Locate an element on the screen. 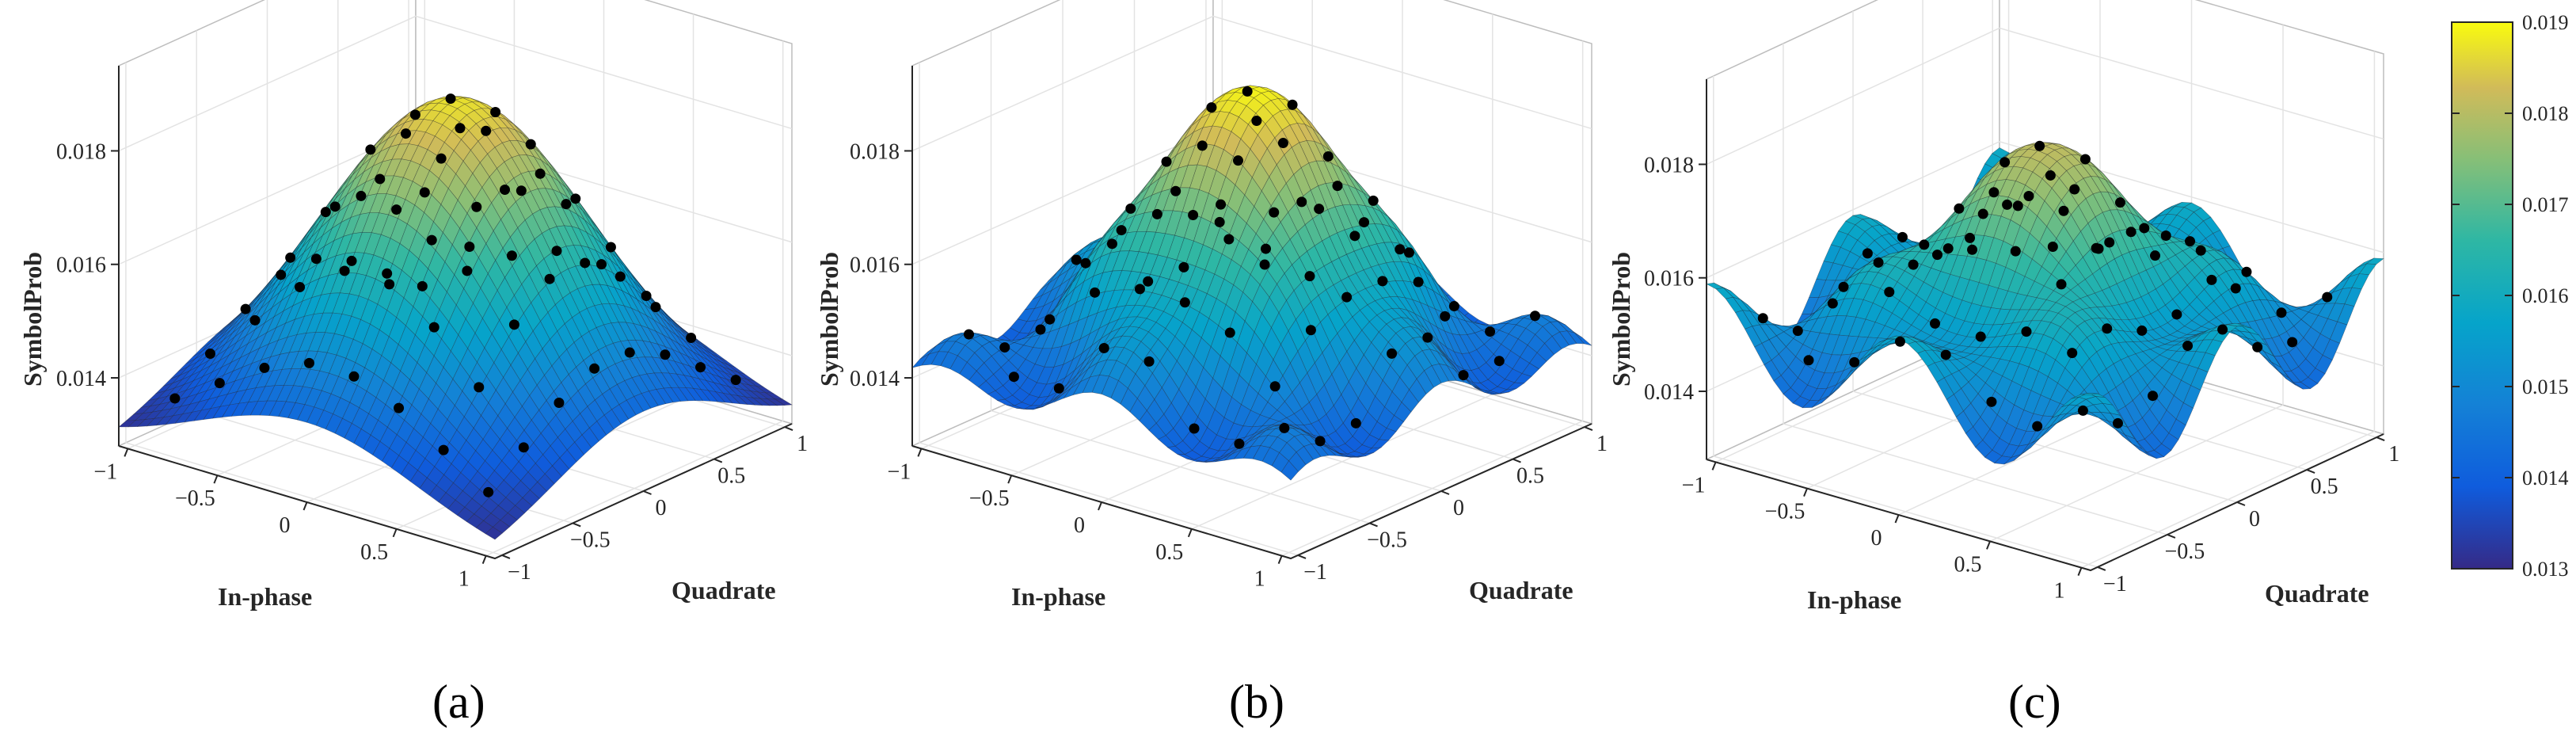 This screenshot has height=743, width=2576. y-tick-label: −1 is located at coordinates (1315, 573).